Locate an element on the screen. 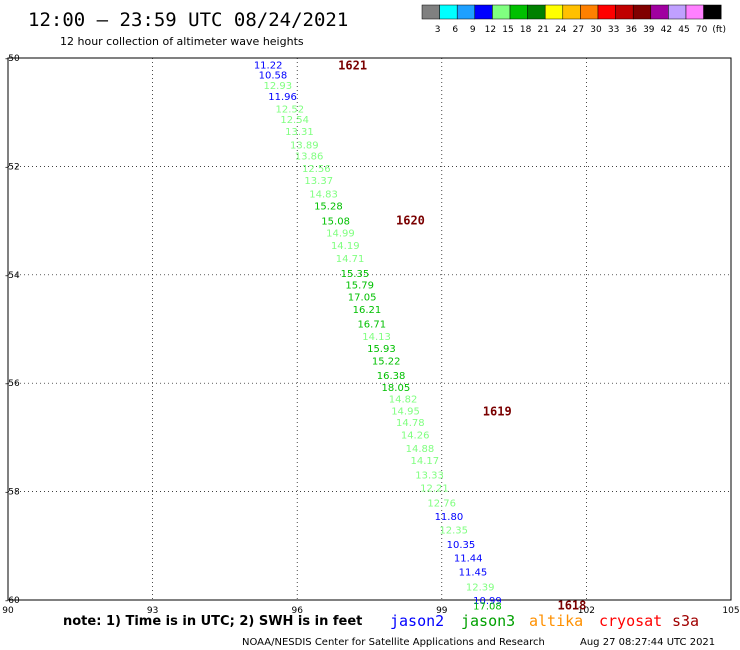 This screenshot has height=650, width=740. timestamp-text: Aug 27 08:27:44 UTC 2021 is located at coordinates (647, 642).